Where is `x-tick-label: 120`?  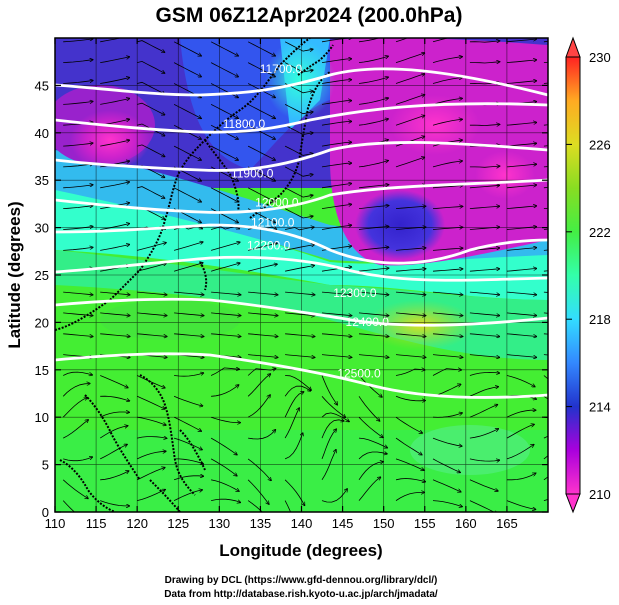 x-tick-label: 120 is located at coordinates (137, 523).